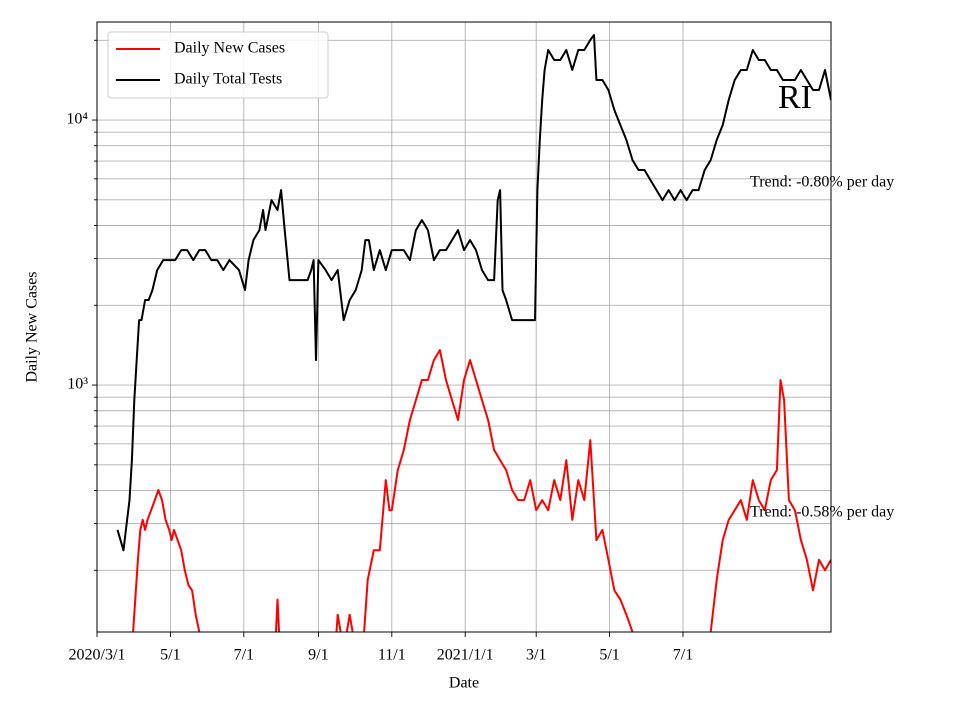  Describe the element at coordinates (465, 655) in the screenshot. I see `x-tick-label: 2021/1/1` at that location.